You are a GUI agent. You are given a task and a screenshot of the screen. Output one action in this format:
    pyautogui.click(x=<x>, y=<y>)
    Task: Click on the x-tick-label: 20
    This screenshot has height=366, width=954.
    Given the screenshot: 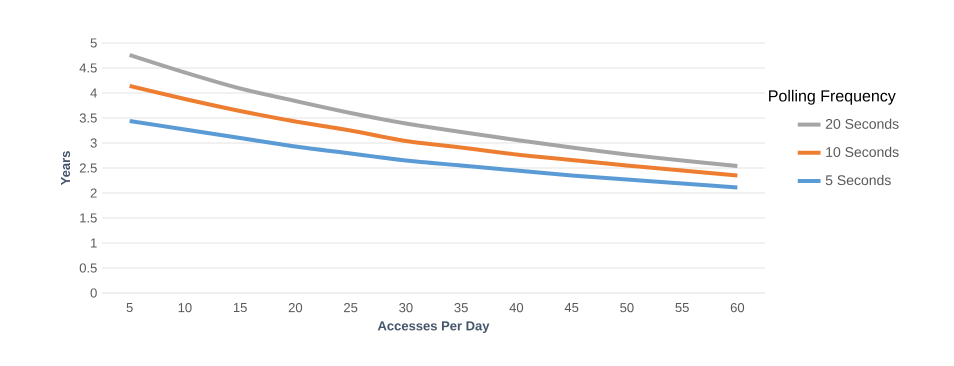 What is the action you would take?
    pyautogui.click(x=295, y=307)
    